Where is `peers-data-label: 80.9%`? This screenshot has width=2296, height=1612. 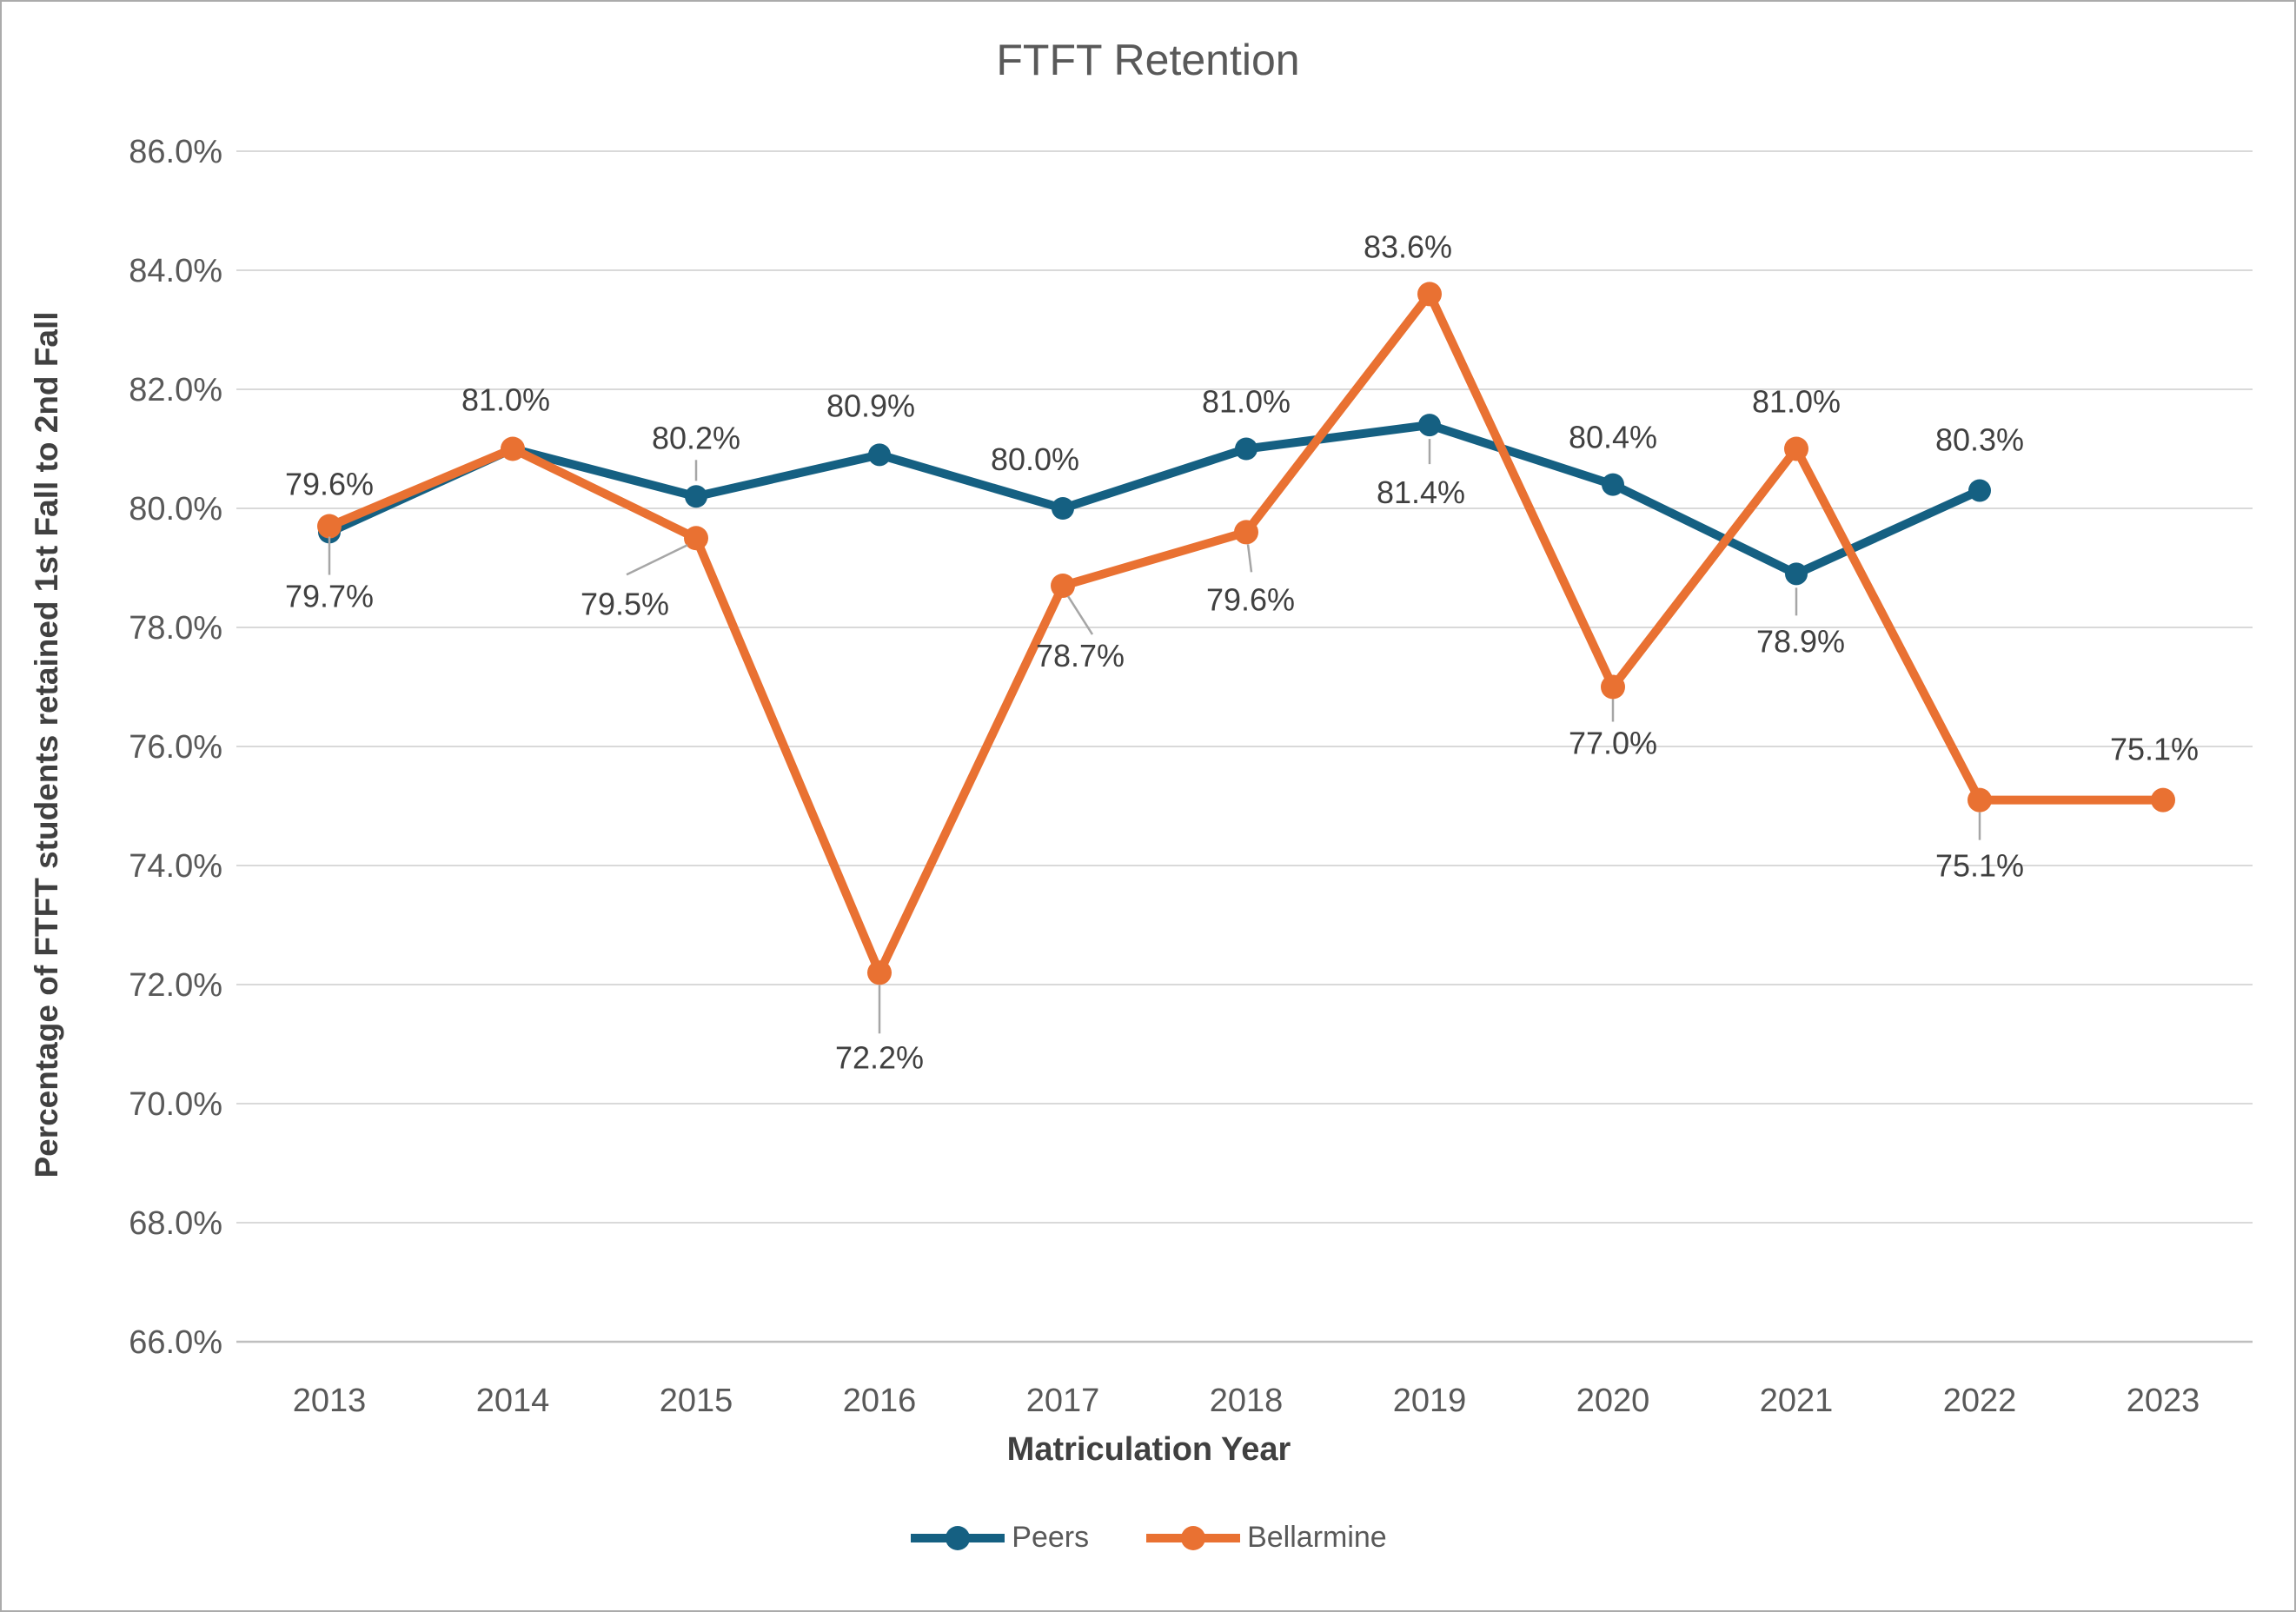
peers-data-label: 80.9% is located at coordinates (870, 405).